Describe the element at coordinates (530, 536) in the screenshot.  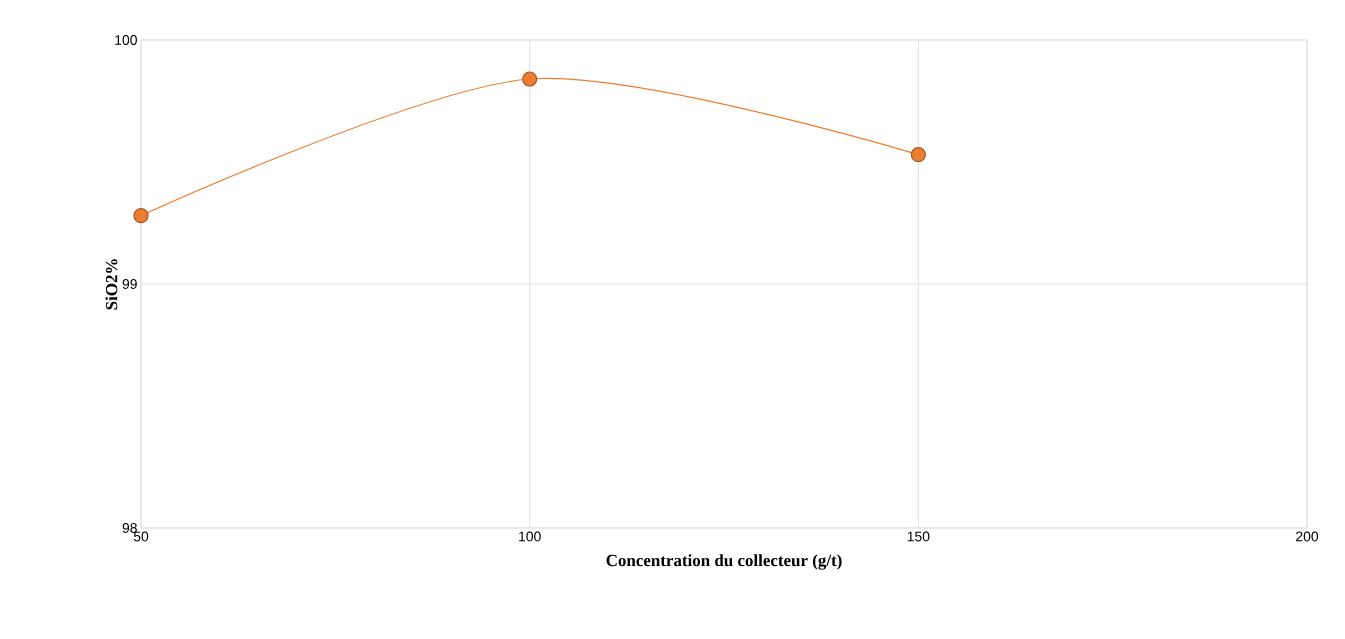
I see `x-tick-label: 100` at that location.